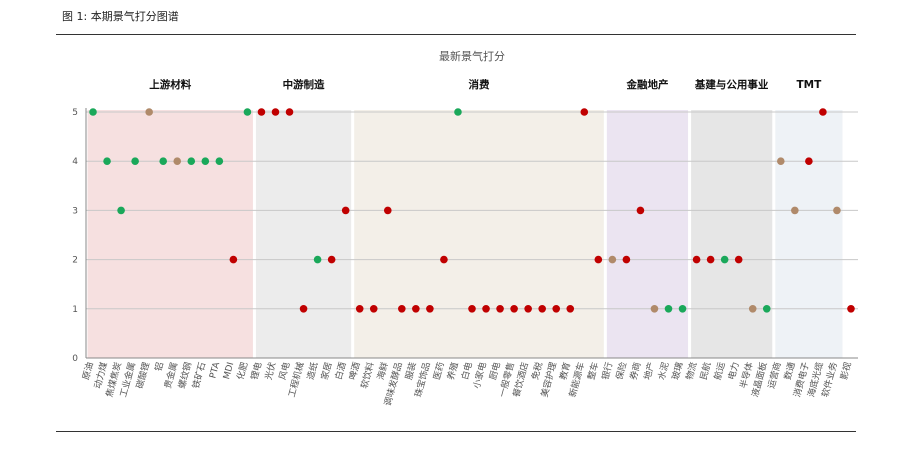  What do you see at coordinates (719, 371) in the screenshot?
I see `x-tick-label: 航运` at bounding box center [719, 371].